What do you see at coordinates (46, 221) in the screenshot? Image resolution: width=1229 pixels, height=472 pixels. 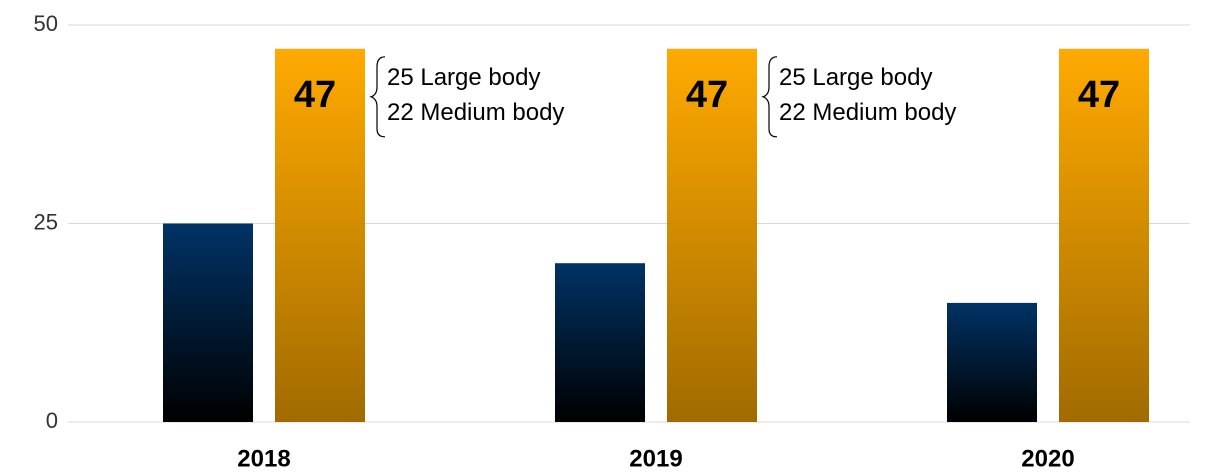 I see `y-tick-label: 25` at bounding box center [46, 221].